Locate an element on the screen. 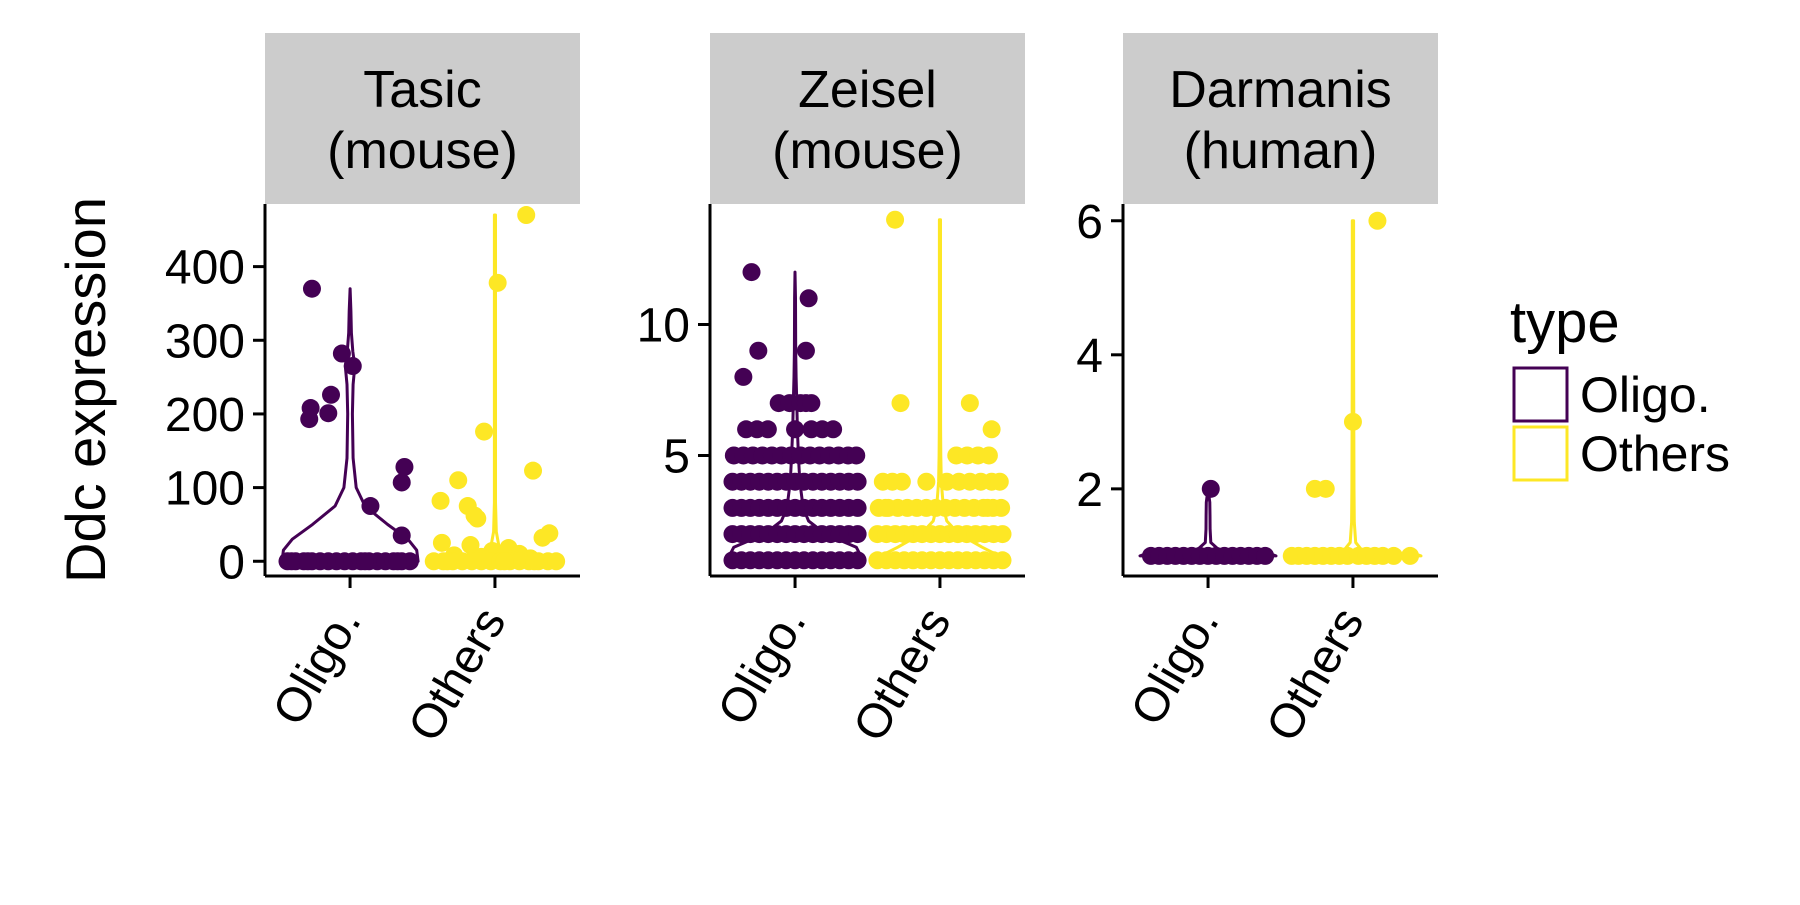 This screenshot has height=905, width=1800. legend: type Oligo.Others is located at coordinates (1620, 386).